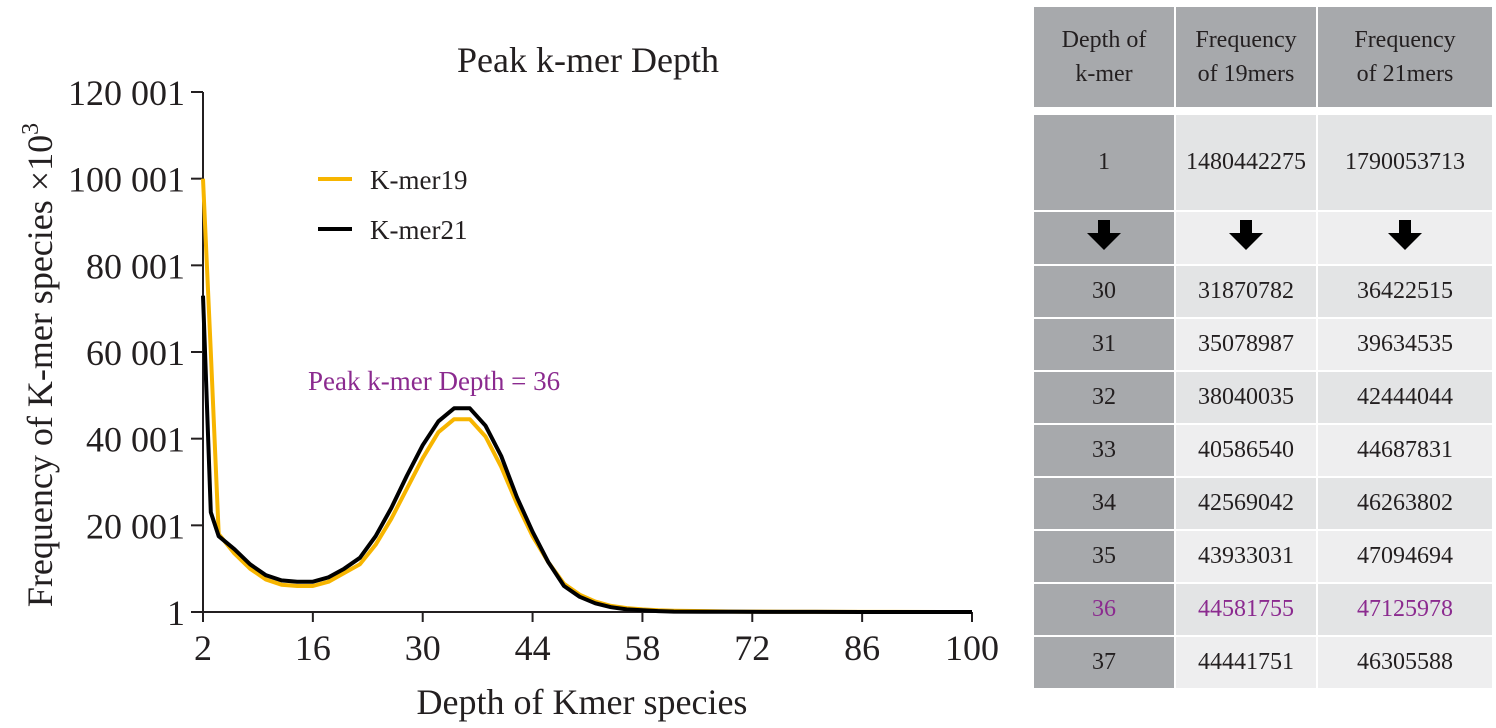  I want to click on freq19-cell: 43933031, so click(1246, 556).